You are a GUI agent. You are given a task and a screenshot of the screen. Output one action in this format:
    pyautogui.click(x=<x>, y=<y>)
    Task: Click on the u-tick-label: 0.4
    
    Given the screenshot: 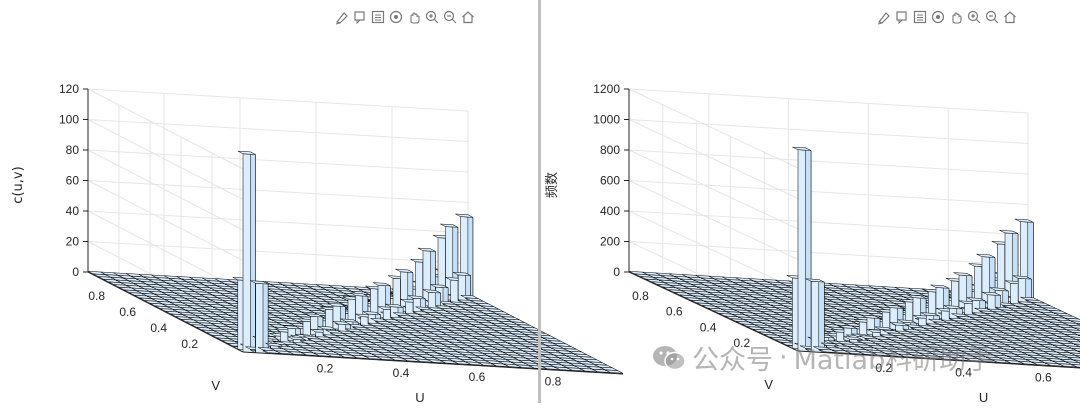 What is the action you would take?
    pyautogui.click(x=401, y=373)
    